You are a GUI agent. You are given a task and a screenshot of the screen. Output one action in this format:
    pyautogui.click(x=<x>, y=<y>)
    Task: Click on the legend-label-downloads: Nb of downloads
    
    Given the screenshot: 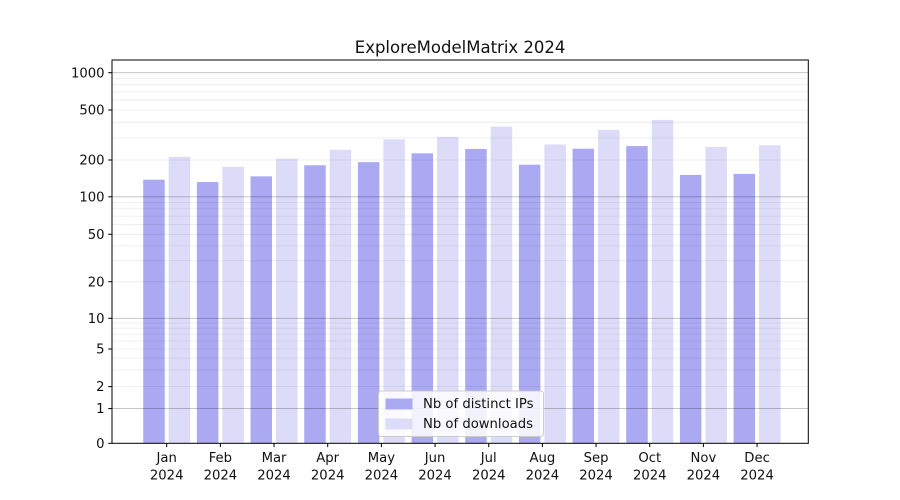 What is the action you would take?
    pyautogui.click(x=478, y=424)
    